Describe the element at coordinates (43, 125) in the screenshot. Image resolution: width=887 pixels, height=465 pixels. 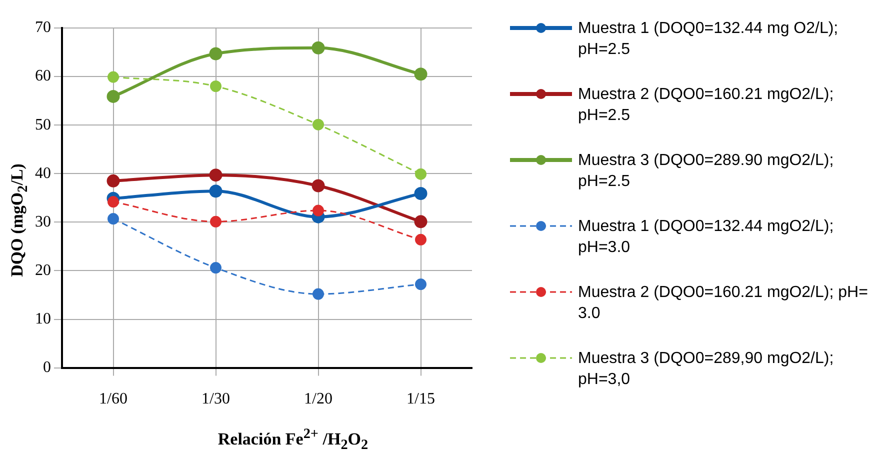
I see `y-tick-label: 50` at that location.